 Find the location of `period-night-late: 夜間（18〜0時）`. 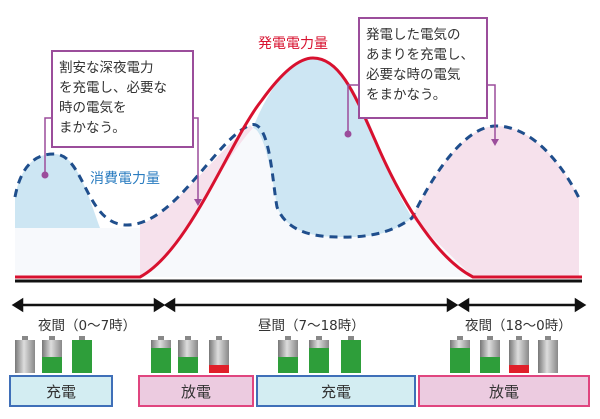

period-night-late: 夜間（18〜0時） is located at coordinates (518, 326).